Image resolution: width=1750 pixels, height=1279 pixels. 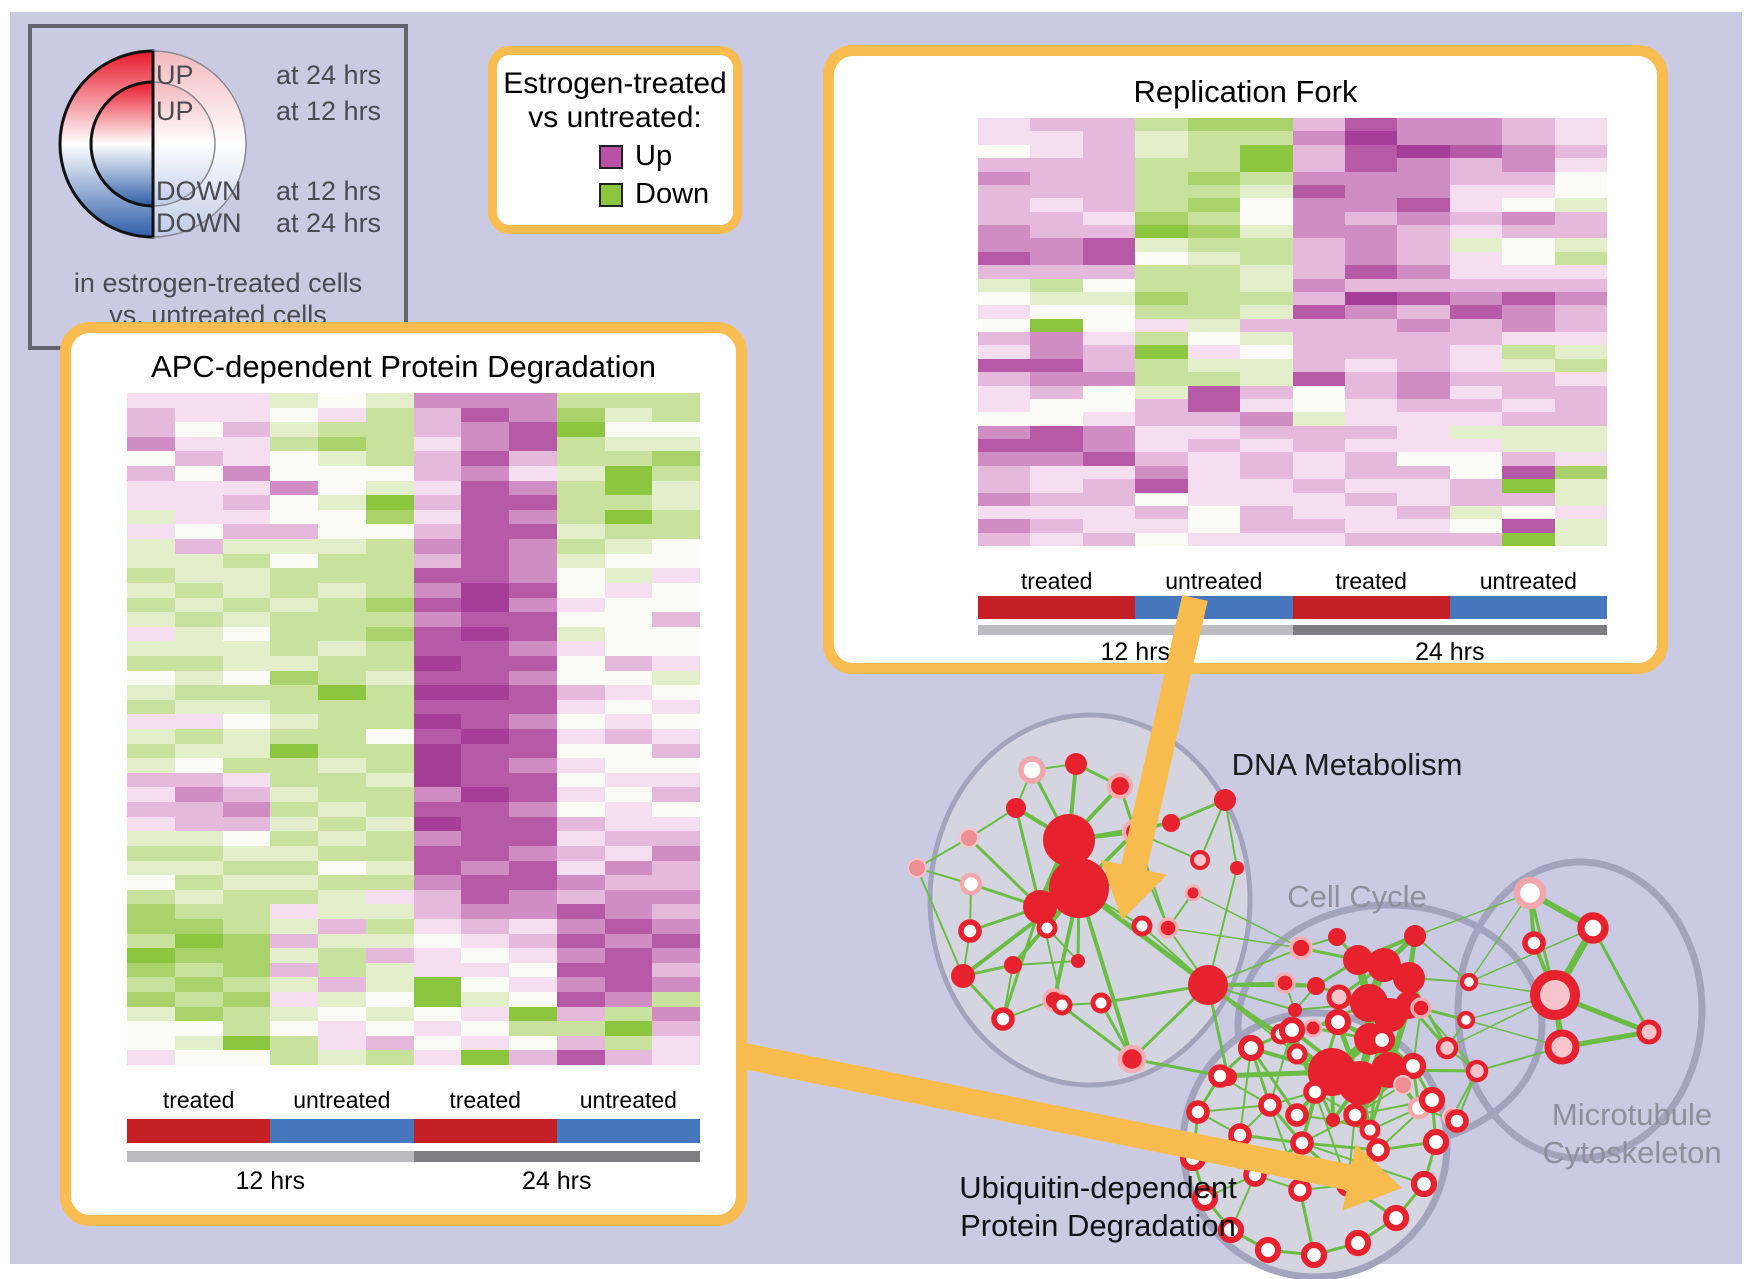 What do you see at coordinates (1347, 764) in the screenshot?
I see `network-label: DNA Metabolism` at bounding box center [1347, 764].